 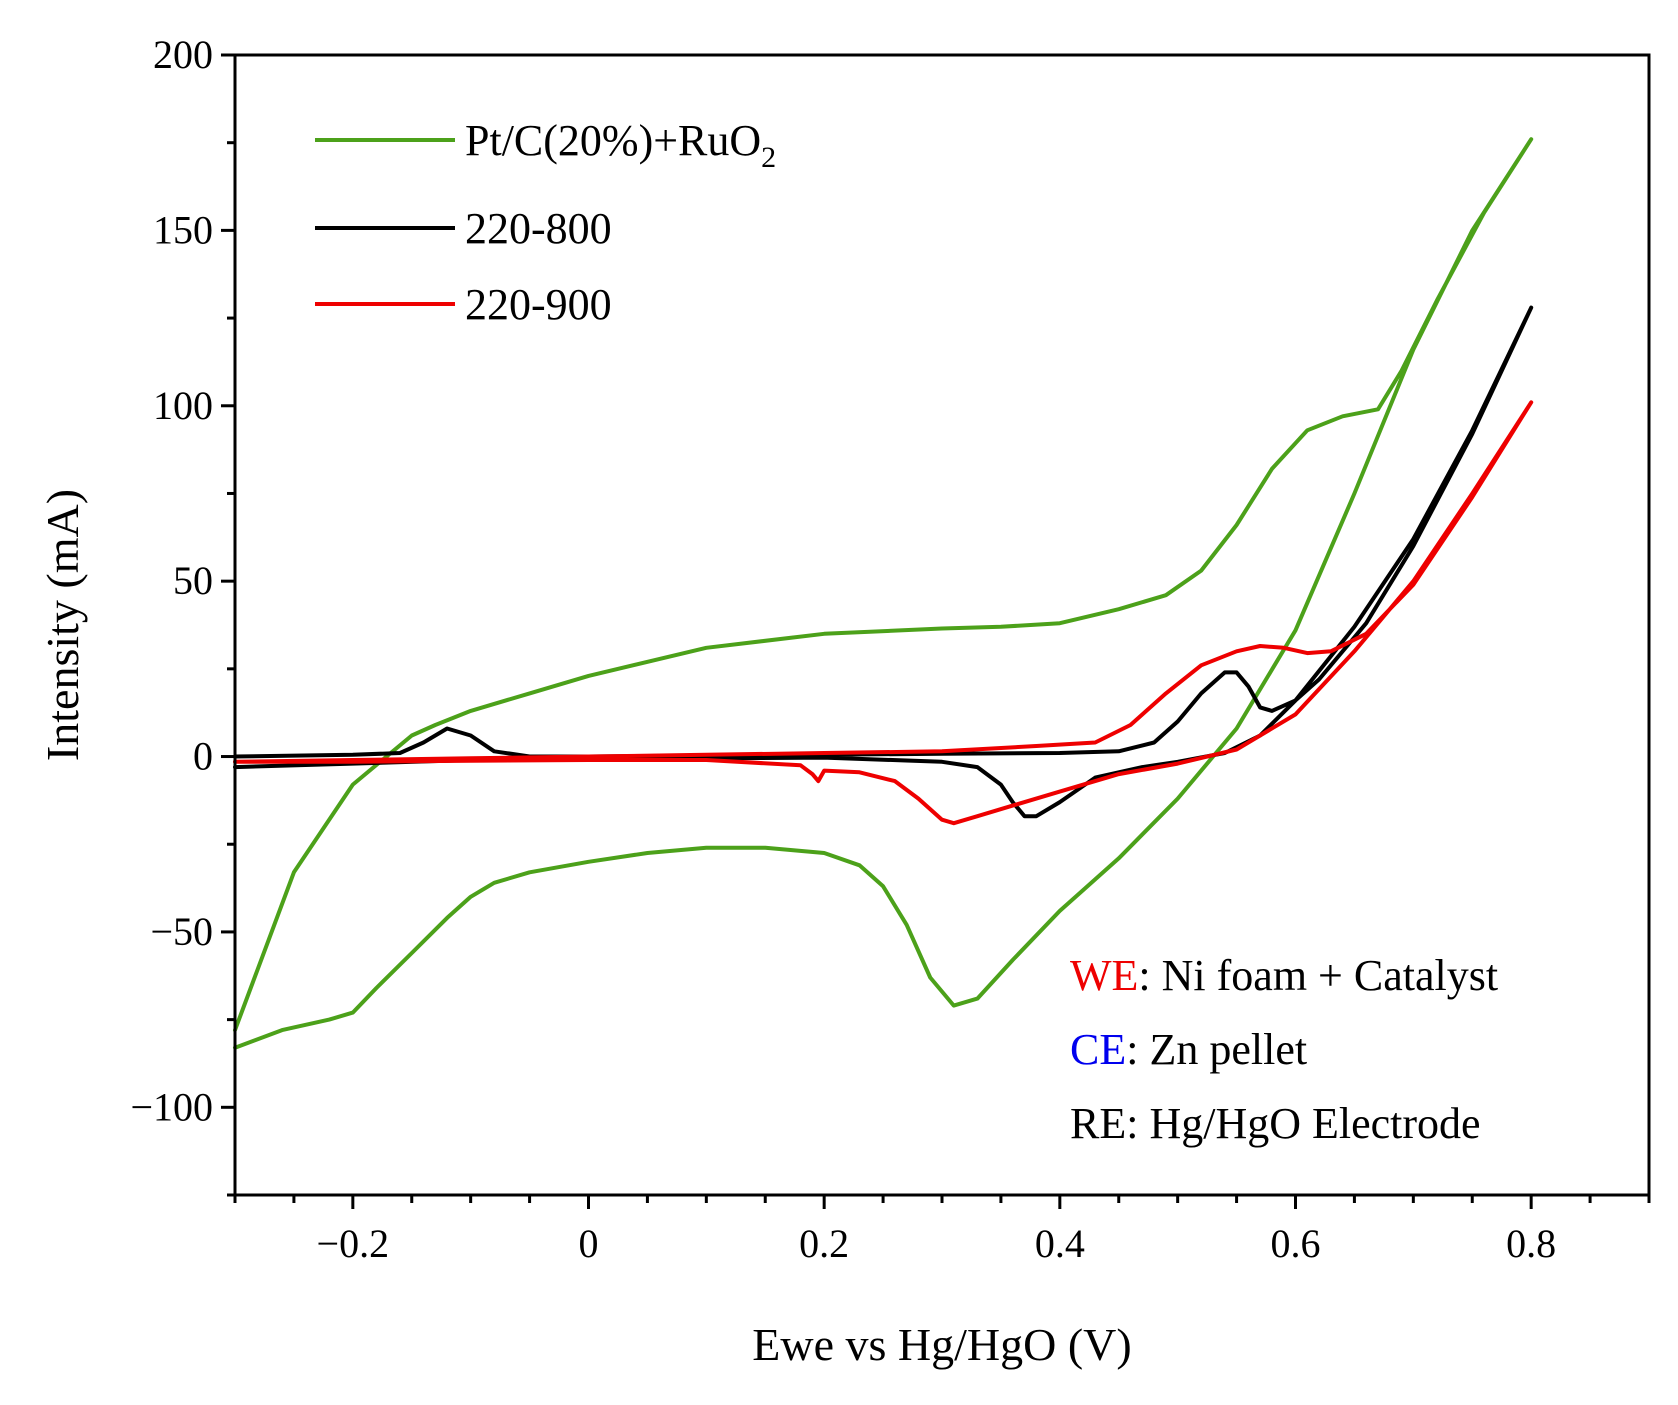 I want to click on y-tick-label: 0, so click(x=203, y=756).